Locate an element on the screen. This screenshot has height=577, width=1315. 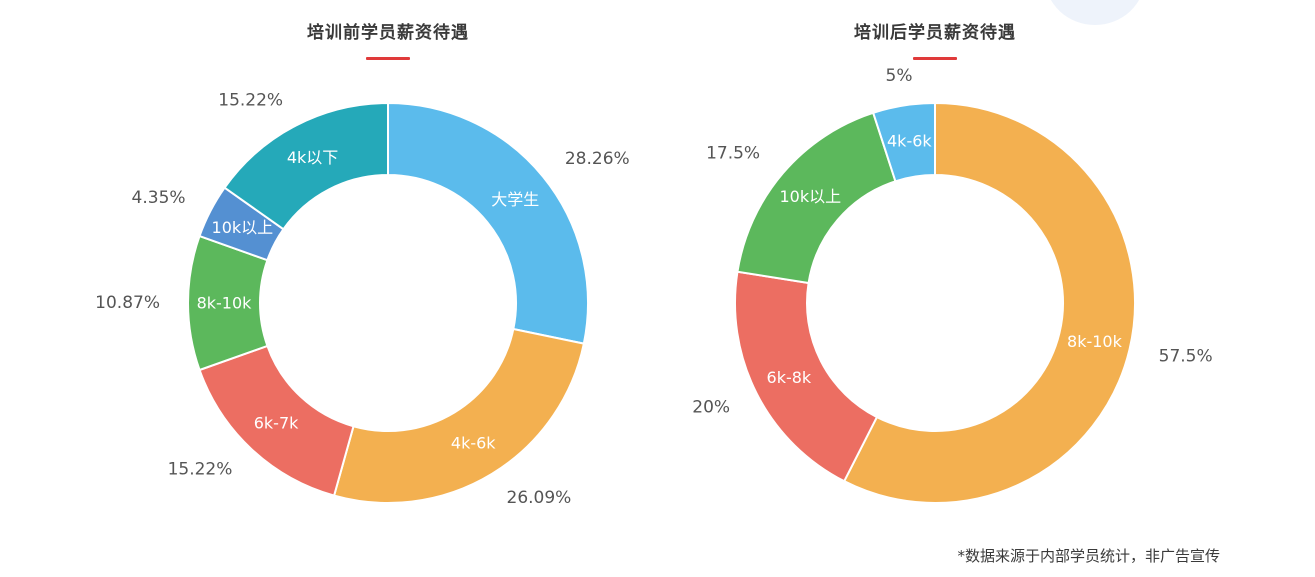
before-slice-value-1: 26.09% is located at coordinates (539, 498).